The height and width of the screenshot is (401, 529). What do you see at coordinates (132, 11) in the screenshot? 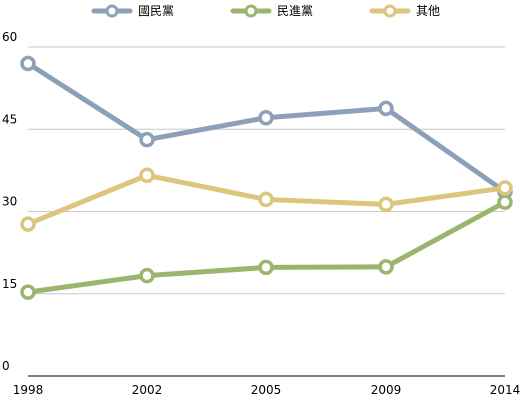
I see `legend-item: 國民黨` at bounding box center [132, 11].